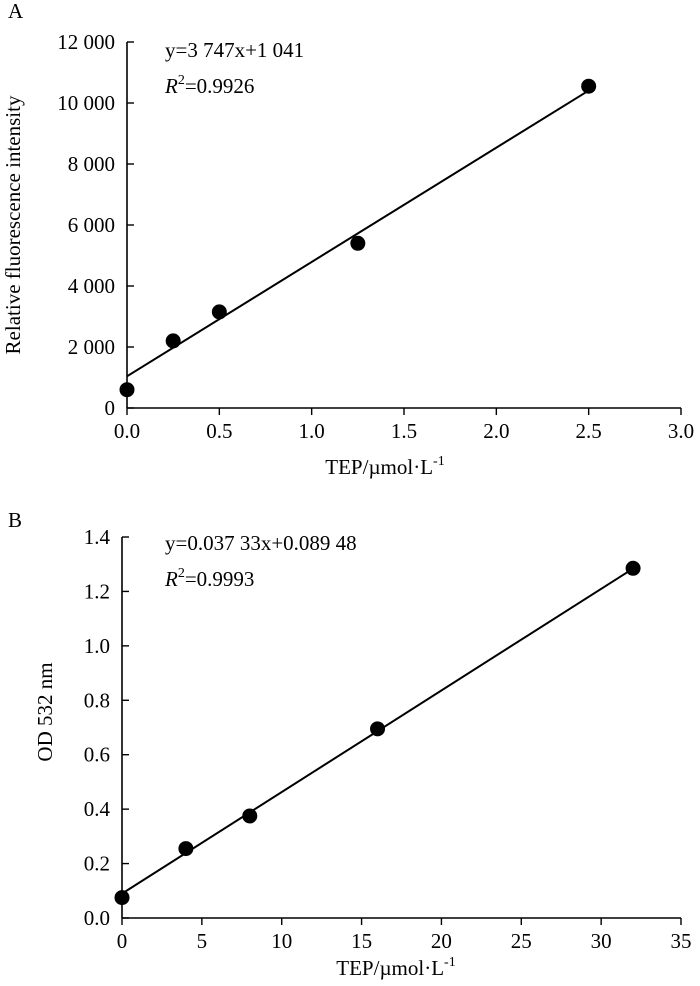 The image size is (700, 986). Describe the element at coordinates (97, 755) in the screenshot. I see `y-tick-label: 0.6` at that location.